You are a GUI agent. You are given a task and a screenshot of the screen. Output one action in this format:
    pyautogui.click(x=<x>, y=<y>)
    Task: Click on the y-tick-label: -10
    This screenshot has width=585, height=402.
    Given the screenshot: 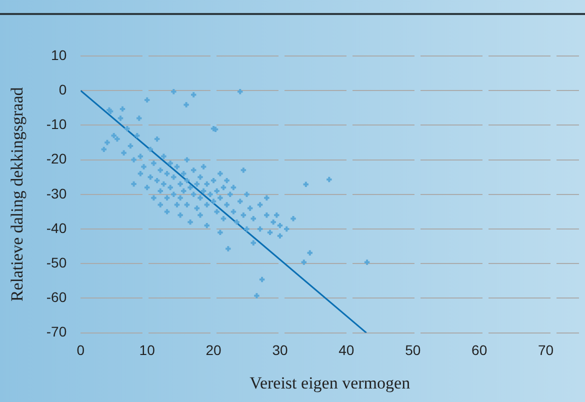 What is the action you would take?
    pyautogui.click(x=56, y=124)
    